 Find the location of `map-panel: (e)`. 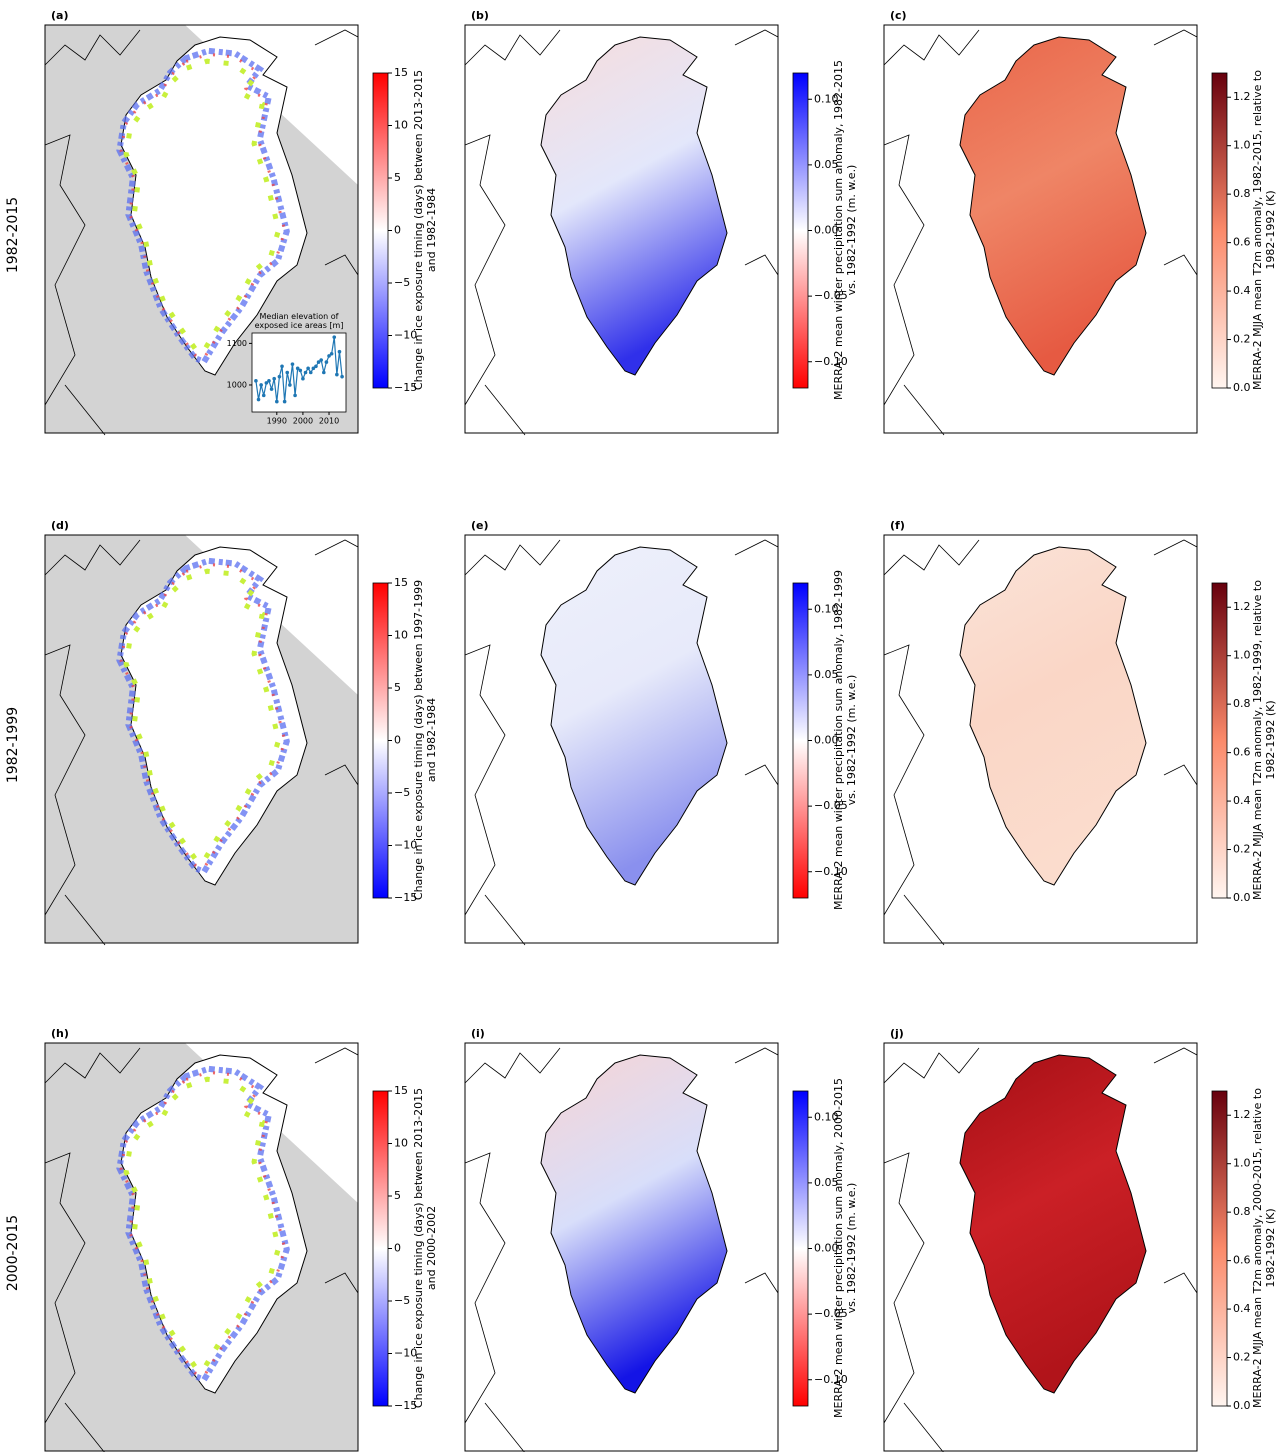

map-panel: (e) is located at coordinates (621, 732).